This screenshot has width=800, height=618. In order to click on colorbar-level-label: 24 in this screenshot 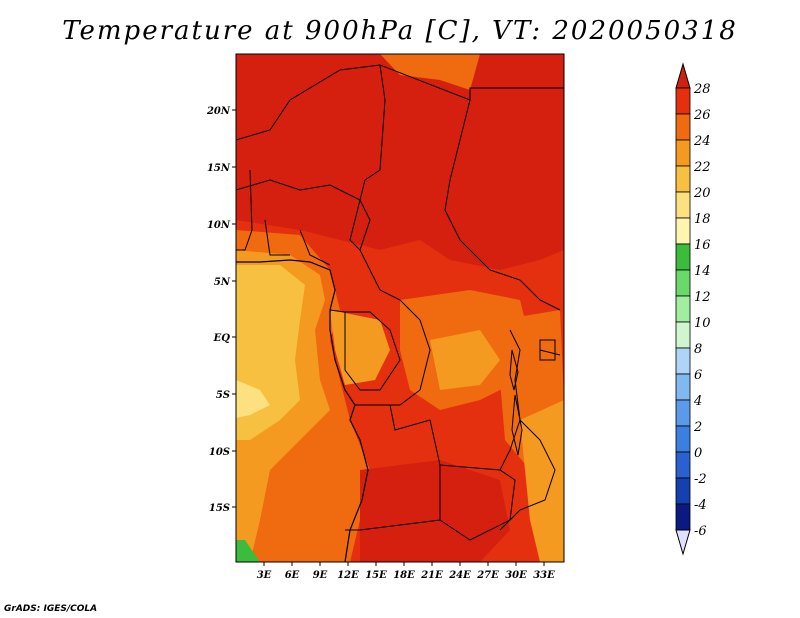, I will do `click(702, 141)`.